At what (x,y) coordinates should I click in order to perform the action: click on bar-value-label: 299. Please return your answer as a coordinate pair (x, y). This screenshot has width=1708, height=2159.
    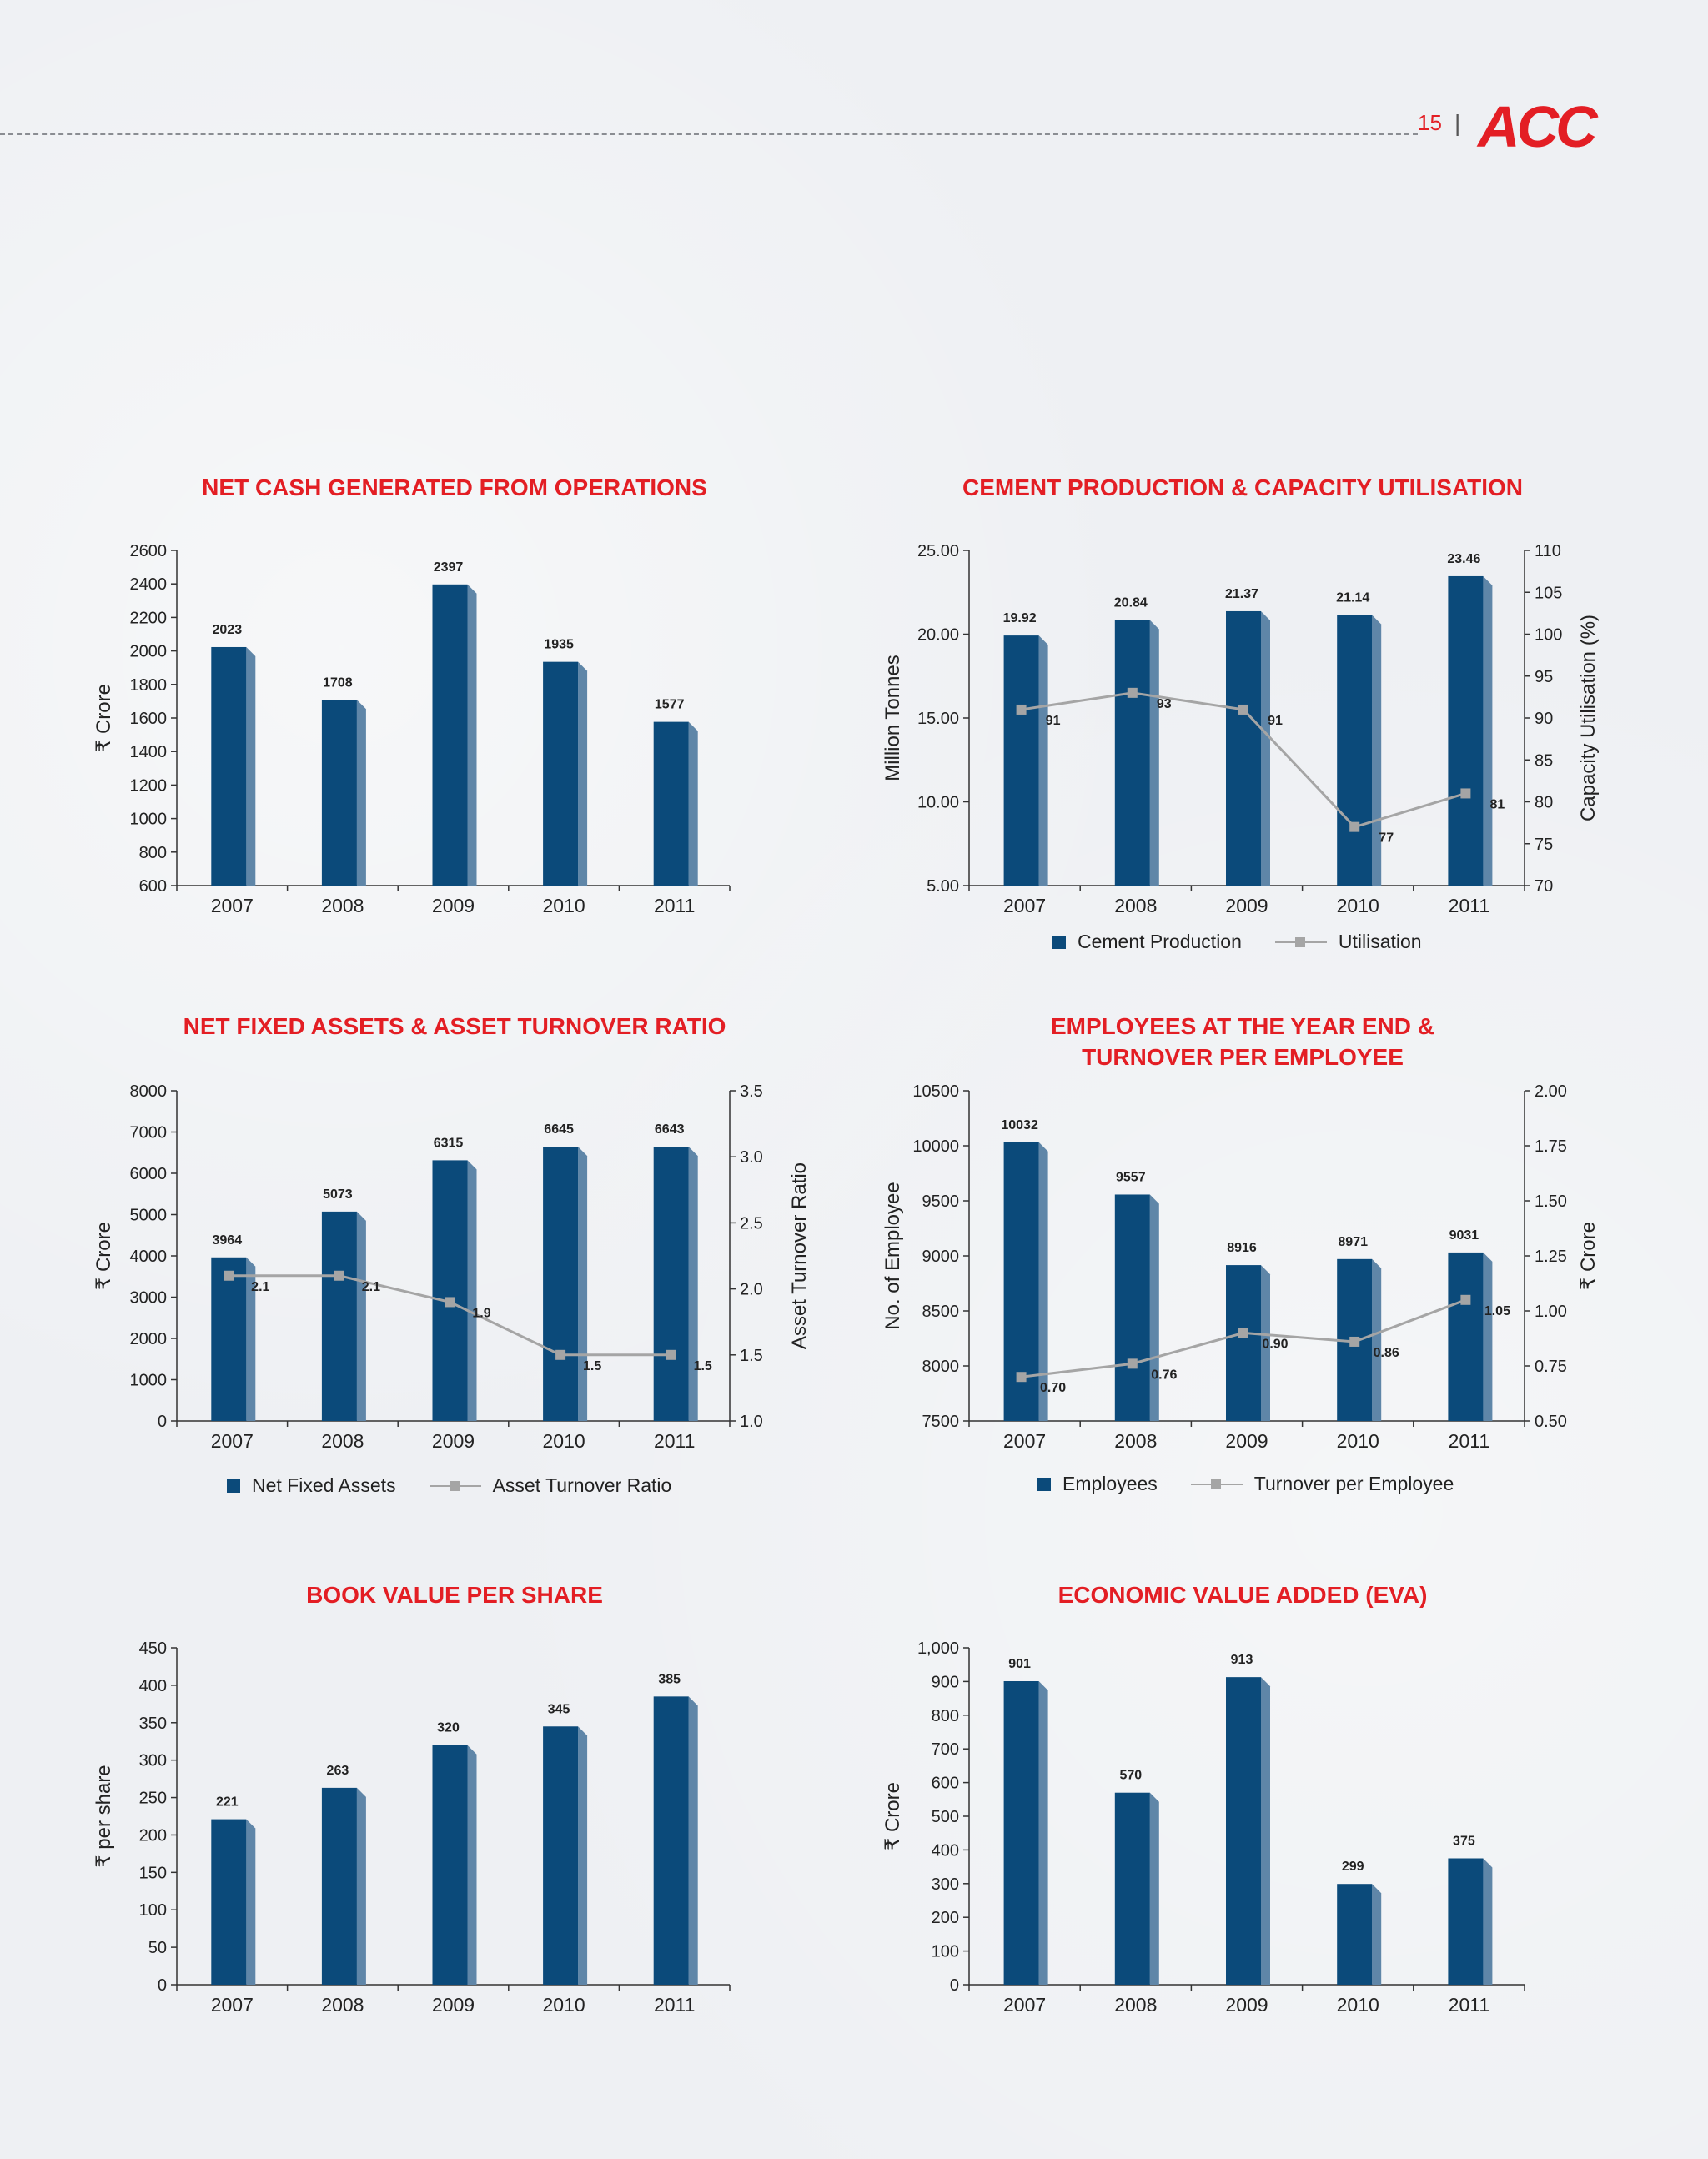
    Looking at the image, I should click on (1353, 1867).